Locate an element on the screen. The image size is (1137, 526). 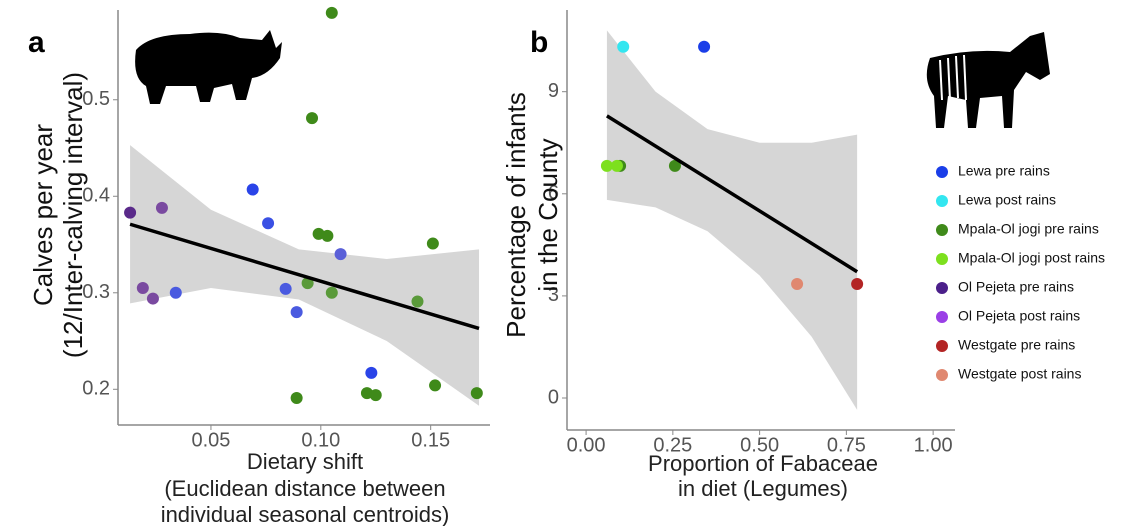
legend-label: Mpala-Ol jogi post rains is located at coordinates (1031, 258).